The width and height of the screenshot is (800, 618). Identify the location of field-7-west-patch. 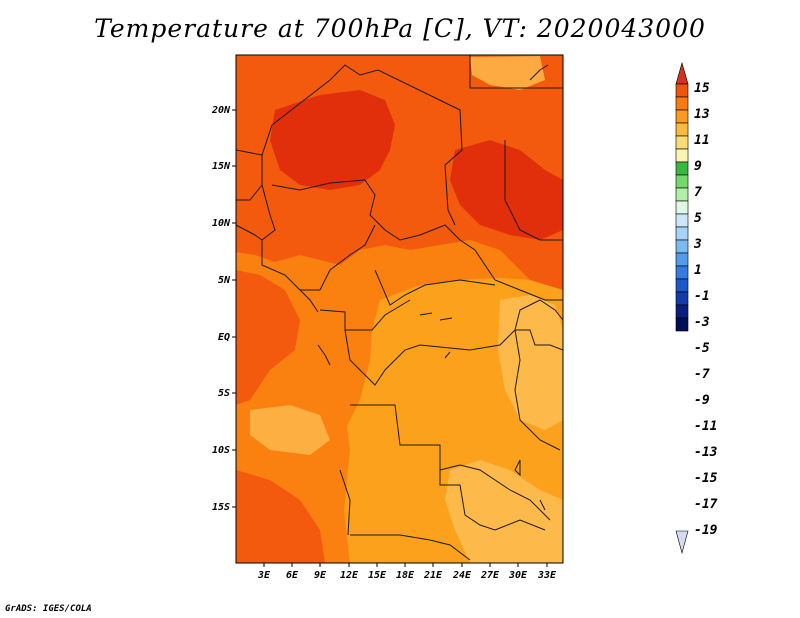
(290, 430).